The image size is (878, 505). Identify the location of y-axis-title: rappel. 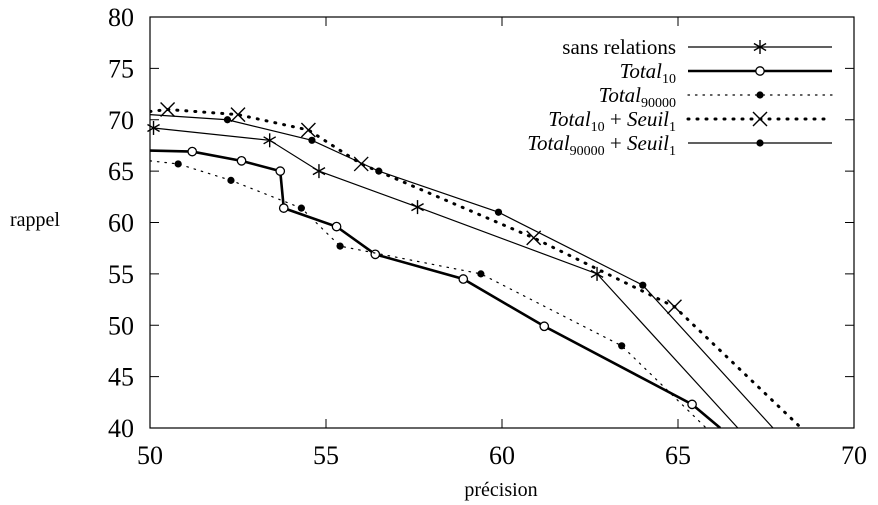
(35, 220).